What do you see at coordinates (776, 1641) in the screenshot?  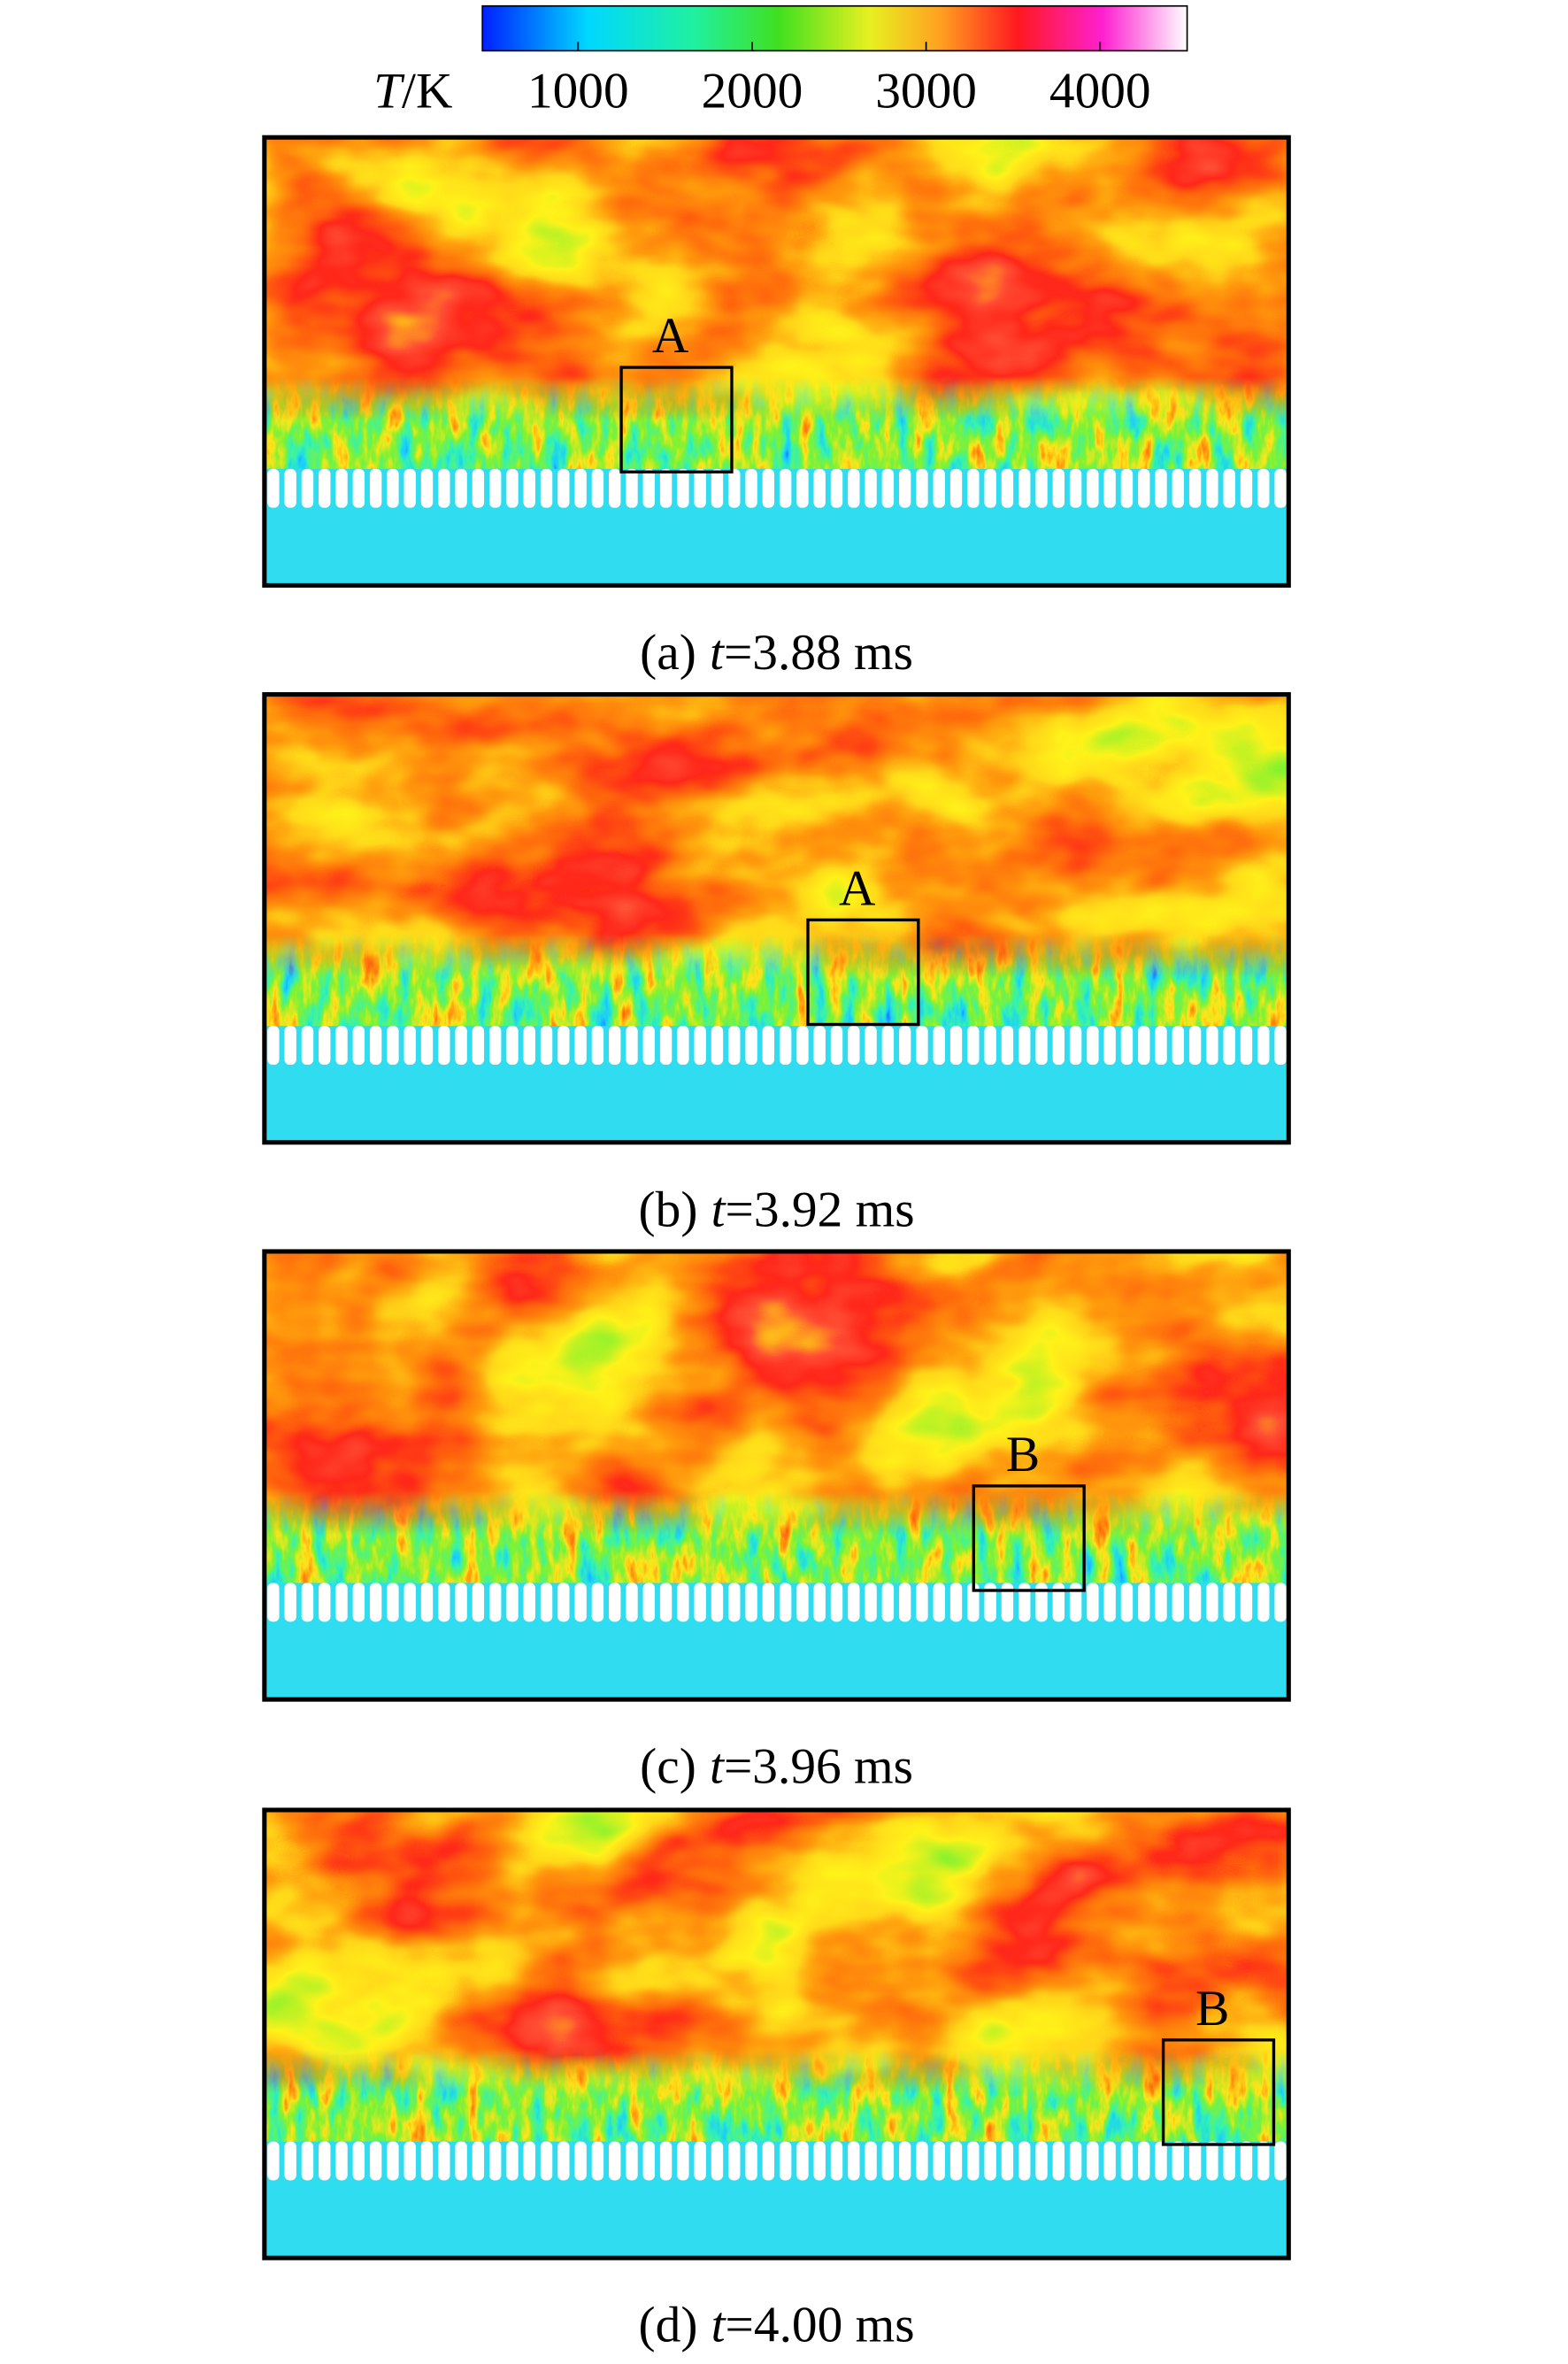 I see `wall-region` at bounding box center [776, 1641].